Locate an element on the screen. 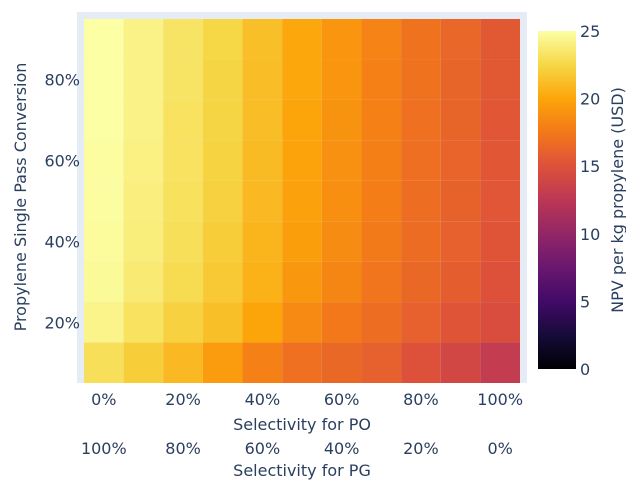 The image size is (626, 480). y-tick-label: 60% is located at coordinates (62, 161).